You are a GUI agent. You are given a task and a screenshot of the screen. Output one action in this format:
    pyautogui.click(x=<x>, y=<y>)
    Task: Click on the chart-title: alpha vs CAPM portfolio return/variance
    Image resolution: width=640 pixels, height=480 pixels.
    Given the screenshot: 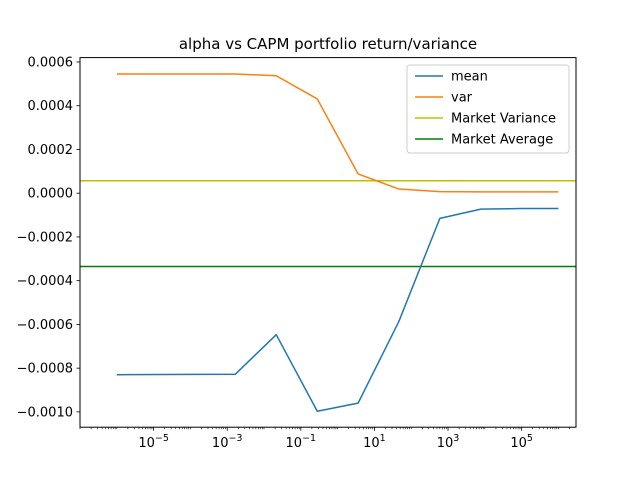 What is the action you would take?
    pyautogui.click(x=328, y=44)
    